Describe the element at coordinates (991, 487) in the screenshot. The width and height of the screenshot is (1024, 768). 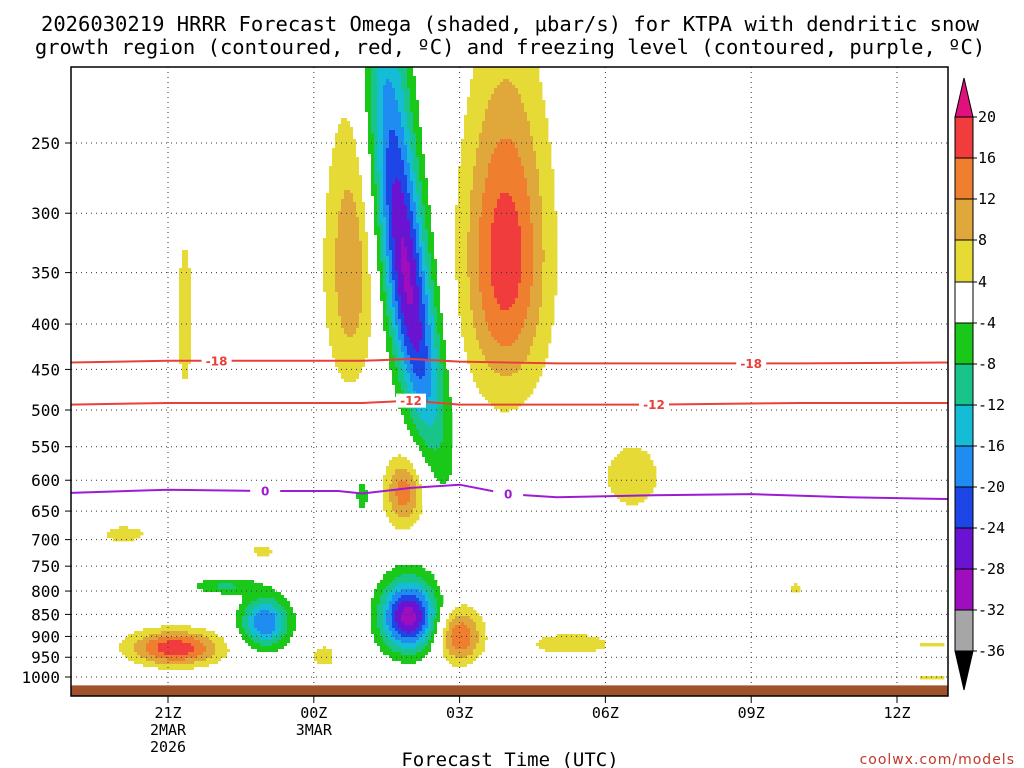
I see `colorbar-label: -20` at that location.